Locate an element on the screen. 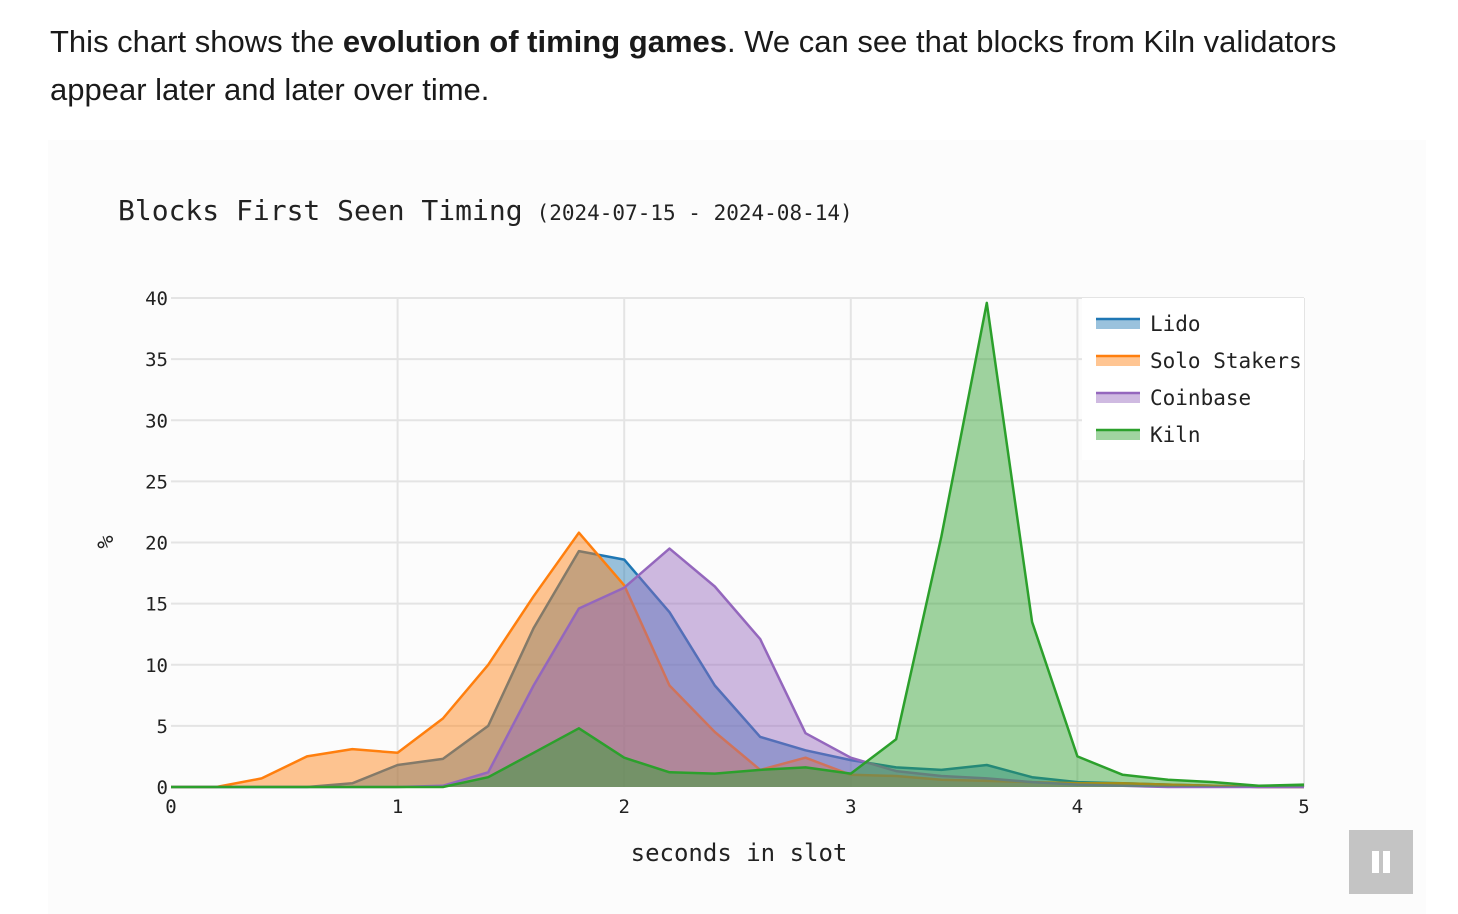  legend-label: Solo Stakers is located at coordinates (1226, 361).